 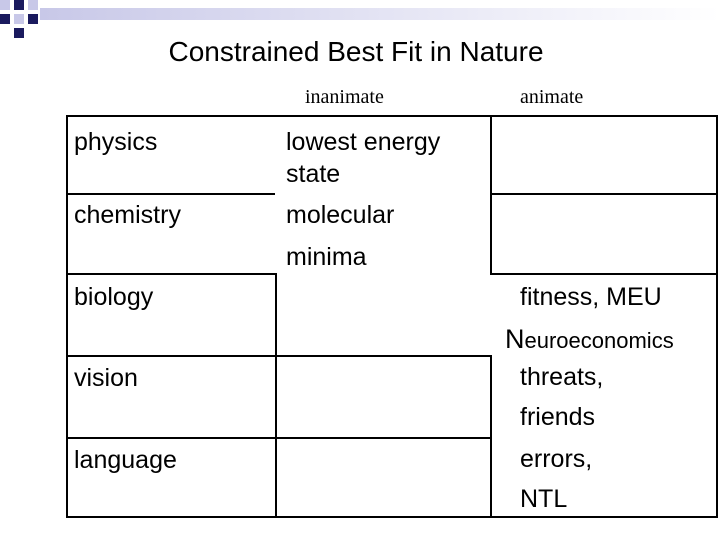 What do you see at coordinates (360, 19) in the screenshot?
I see `decoration` at bounding box center [360, 19].